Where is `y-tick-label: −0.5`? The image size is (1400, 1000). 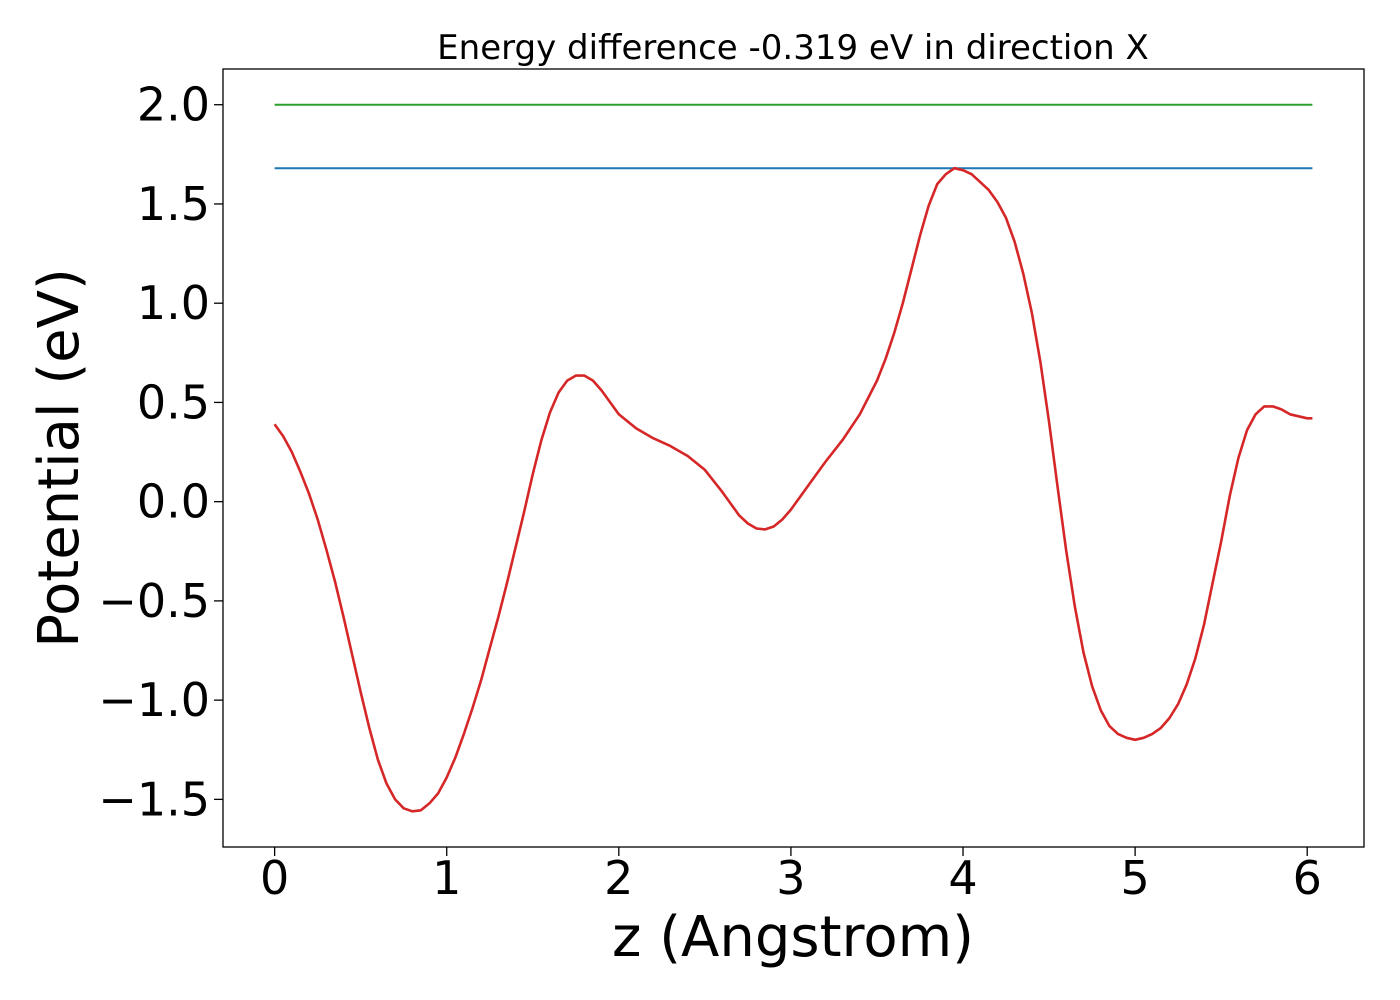 y-tick-label: −0.5 is located at coordinates (154, 601).